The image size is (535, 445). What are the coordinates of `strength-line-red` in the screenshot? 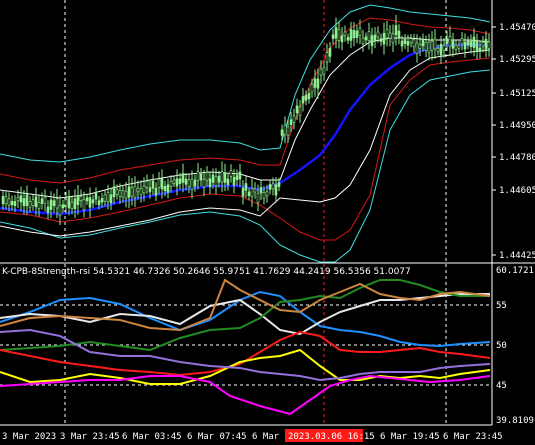 It's located at (245, 353).